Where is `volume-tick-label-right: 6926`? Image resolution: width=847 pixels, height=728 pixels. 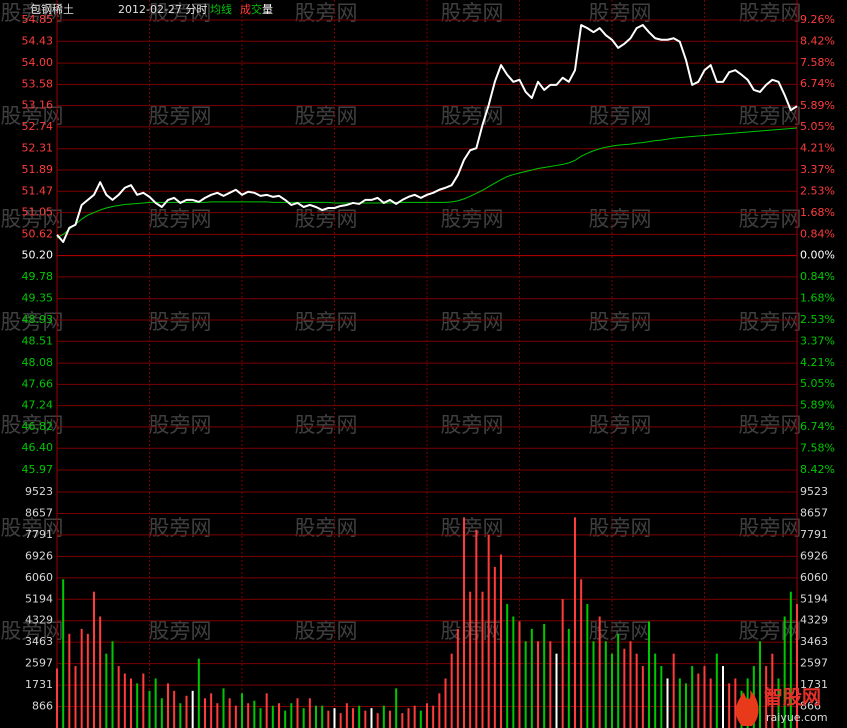
volume-tick-label-right: 6926 is located at coordinates (814, 555).